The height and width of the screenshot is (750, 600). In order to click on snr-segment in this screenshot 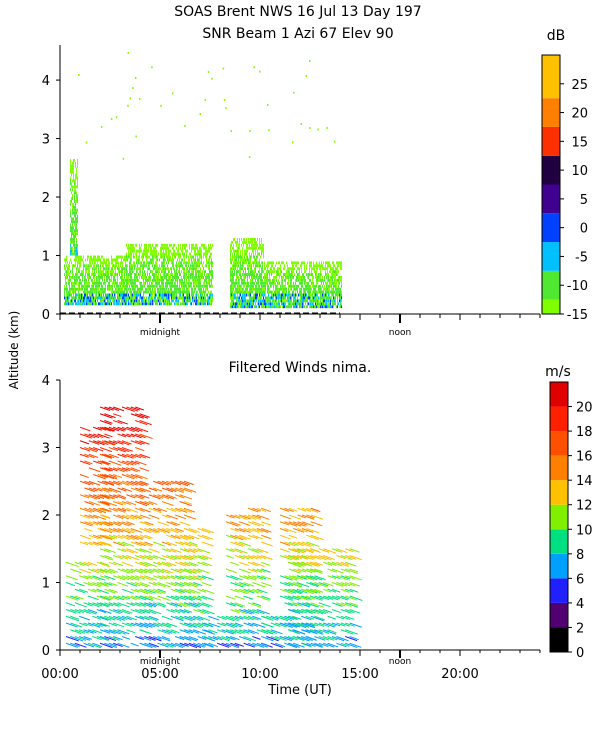, I will do `click(74, 207)`.